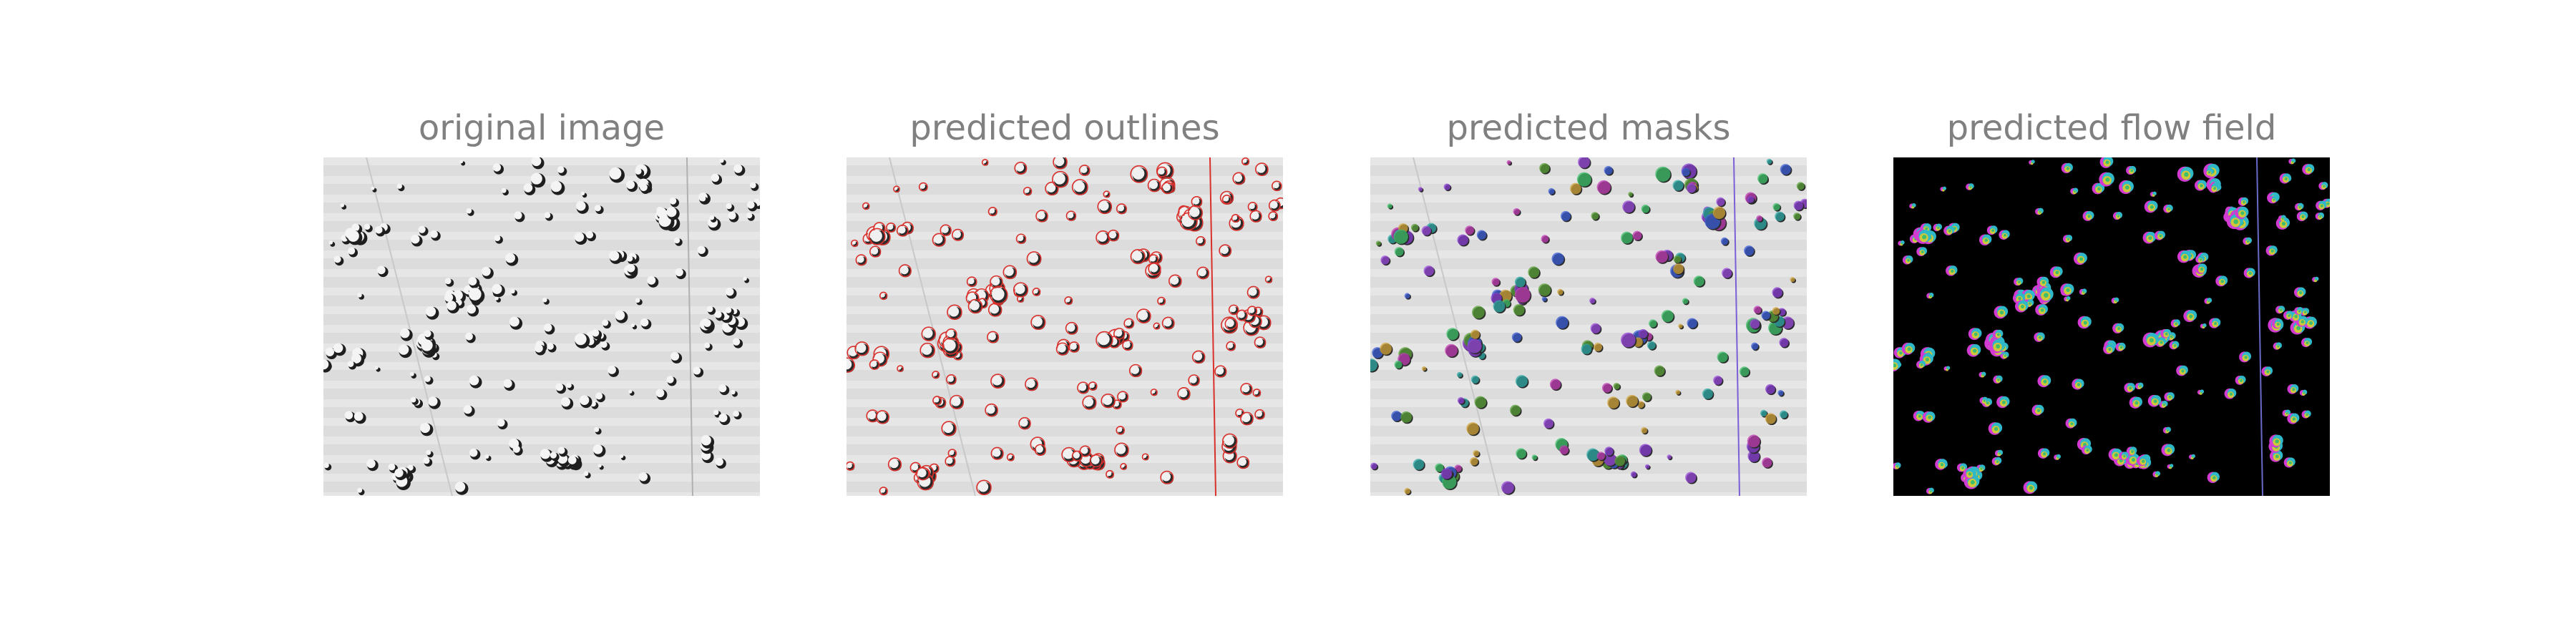  Describe the element at coordinates (2111, 128) in the screenshot. I see `panel-title-flow: predicted flow field` at that location.